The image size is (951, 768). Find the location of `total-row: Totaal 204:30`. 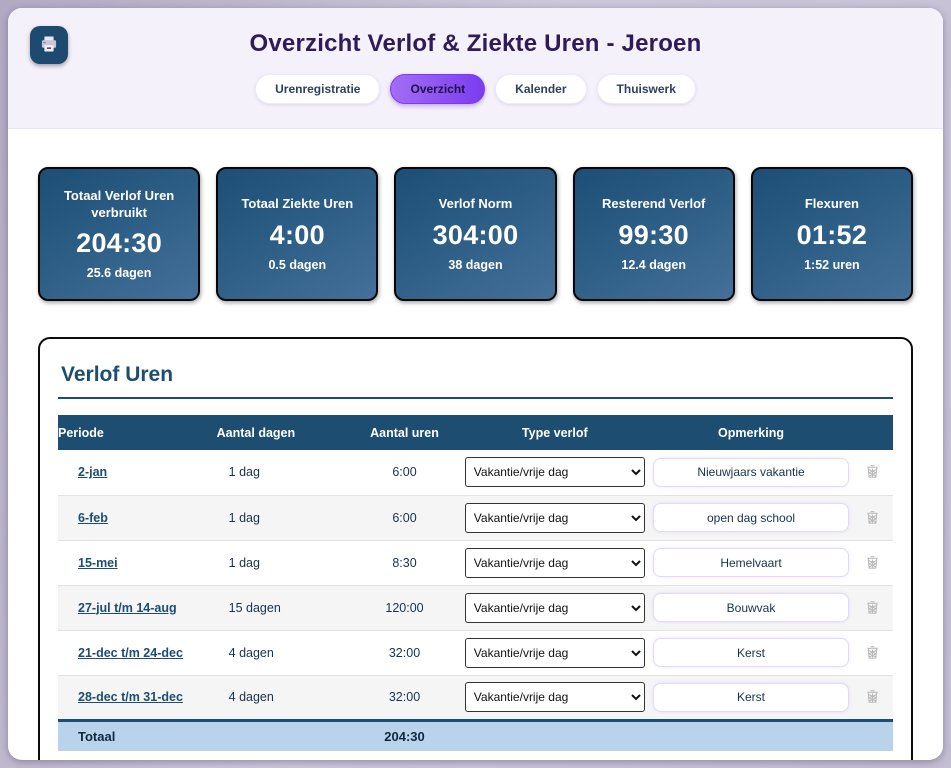

total-row: Totaal 204:30 is located at coordinates (475, 734).